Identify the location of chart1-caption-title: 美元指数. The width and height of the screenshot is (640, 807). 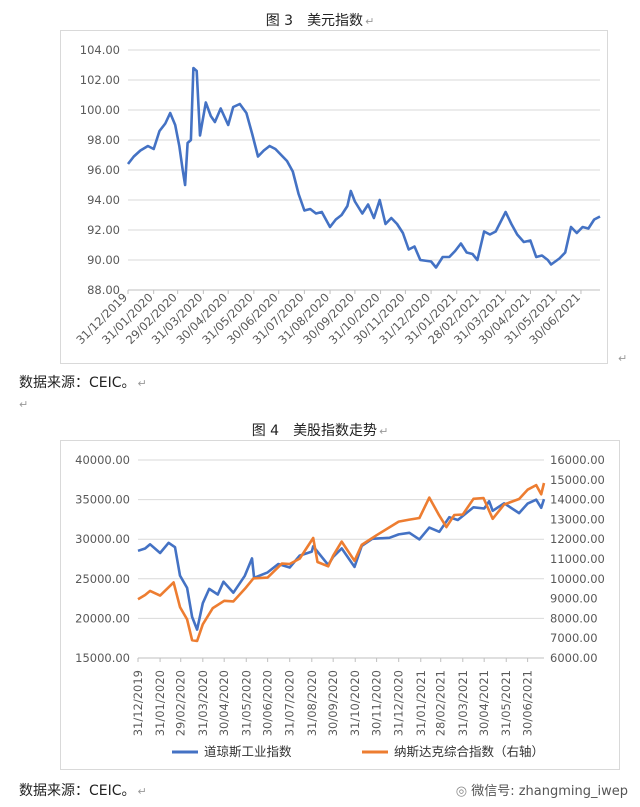
(335, 21).